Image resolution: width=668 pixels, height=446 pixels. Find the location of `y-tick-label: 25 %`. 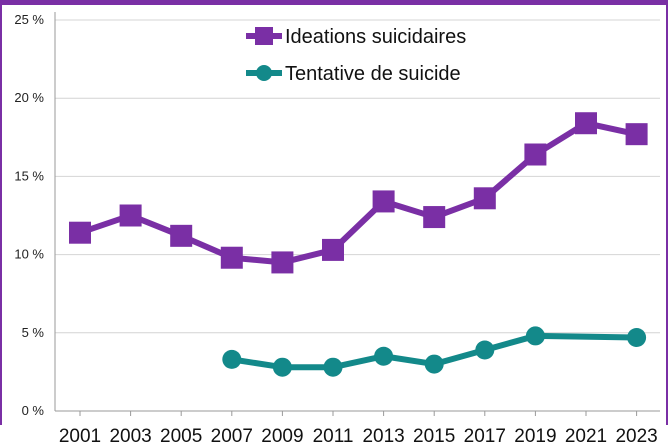

y-tick-label: 25 % is located at coordinates (29, 19).